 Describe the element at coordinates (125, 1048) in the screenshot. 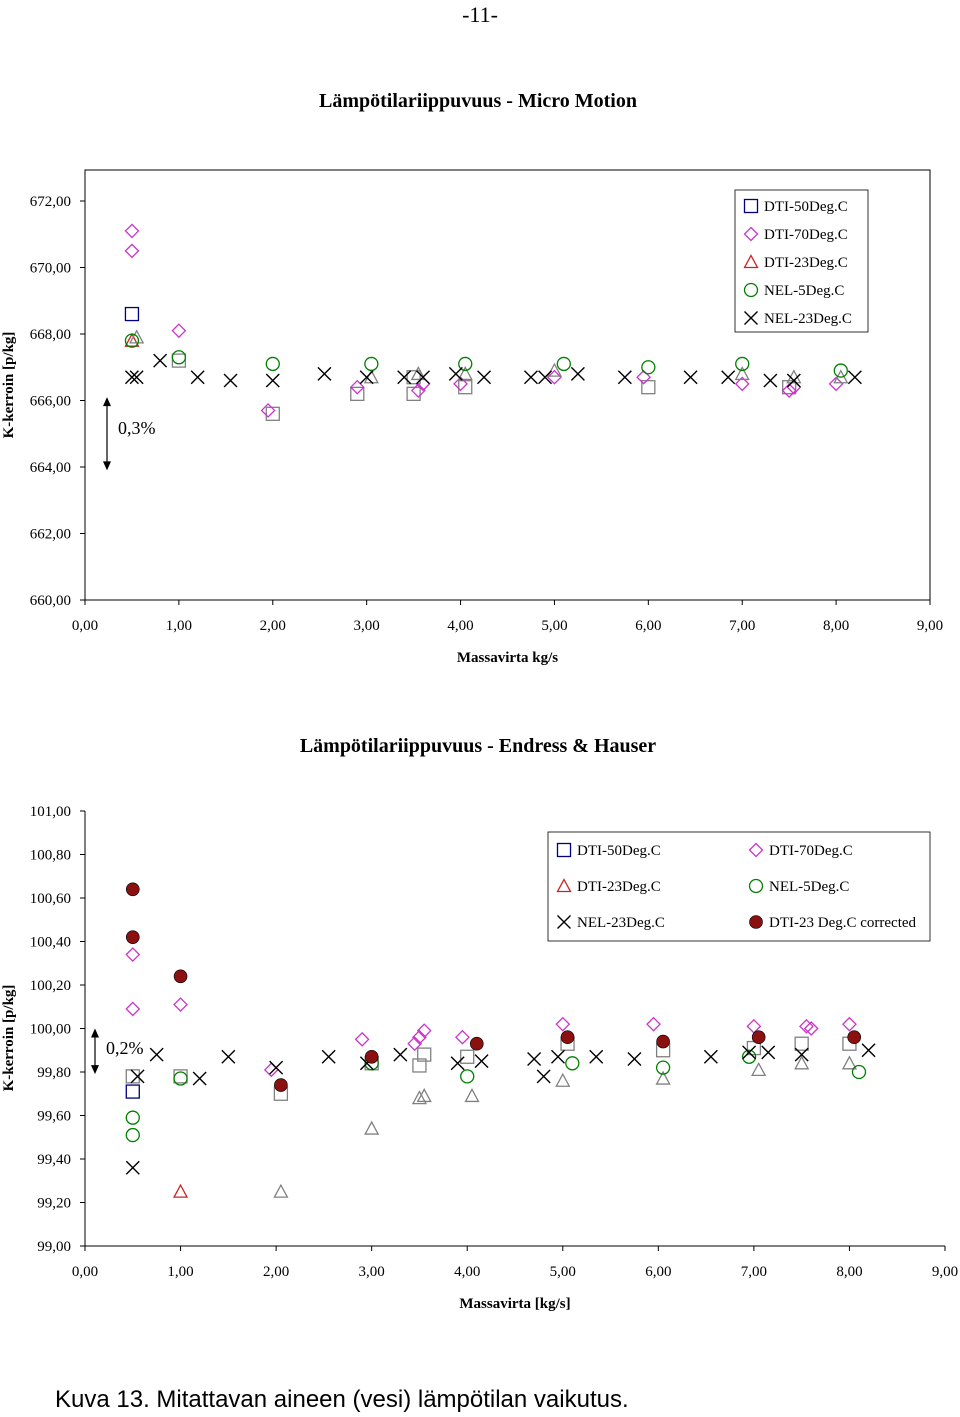

I see `annotation-label: 0,2%` at that location.